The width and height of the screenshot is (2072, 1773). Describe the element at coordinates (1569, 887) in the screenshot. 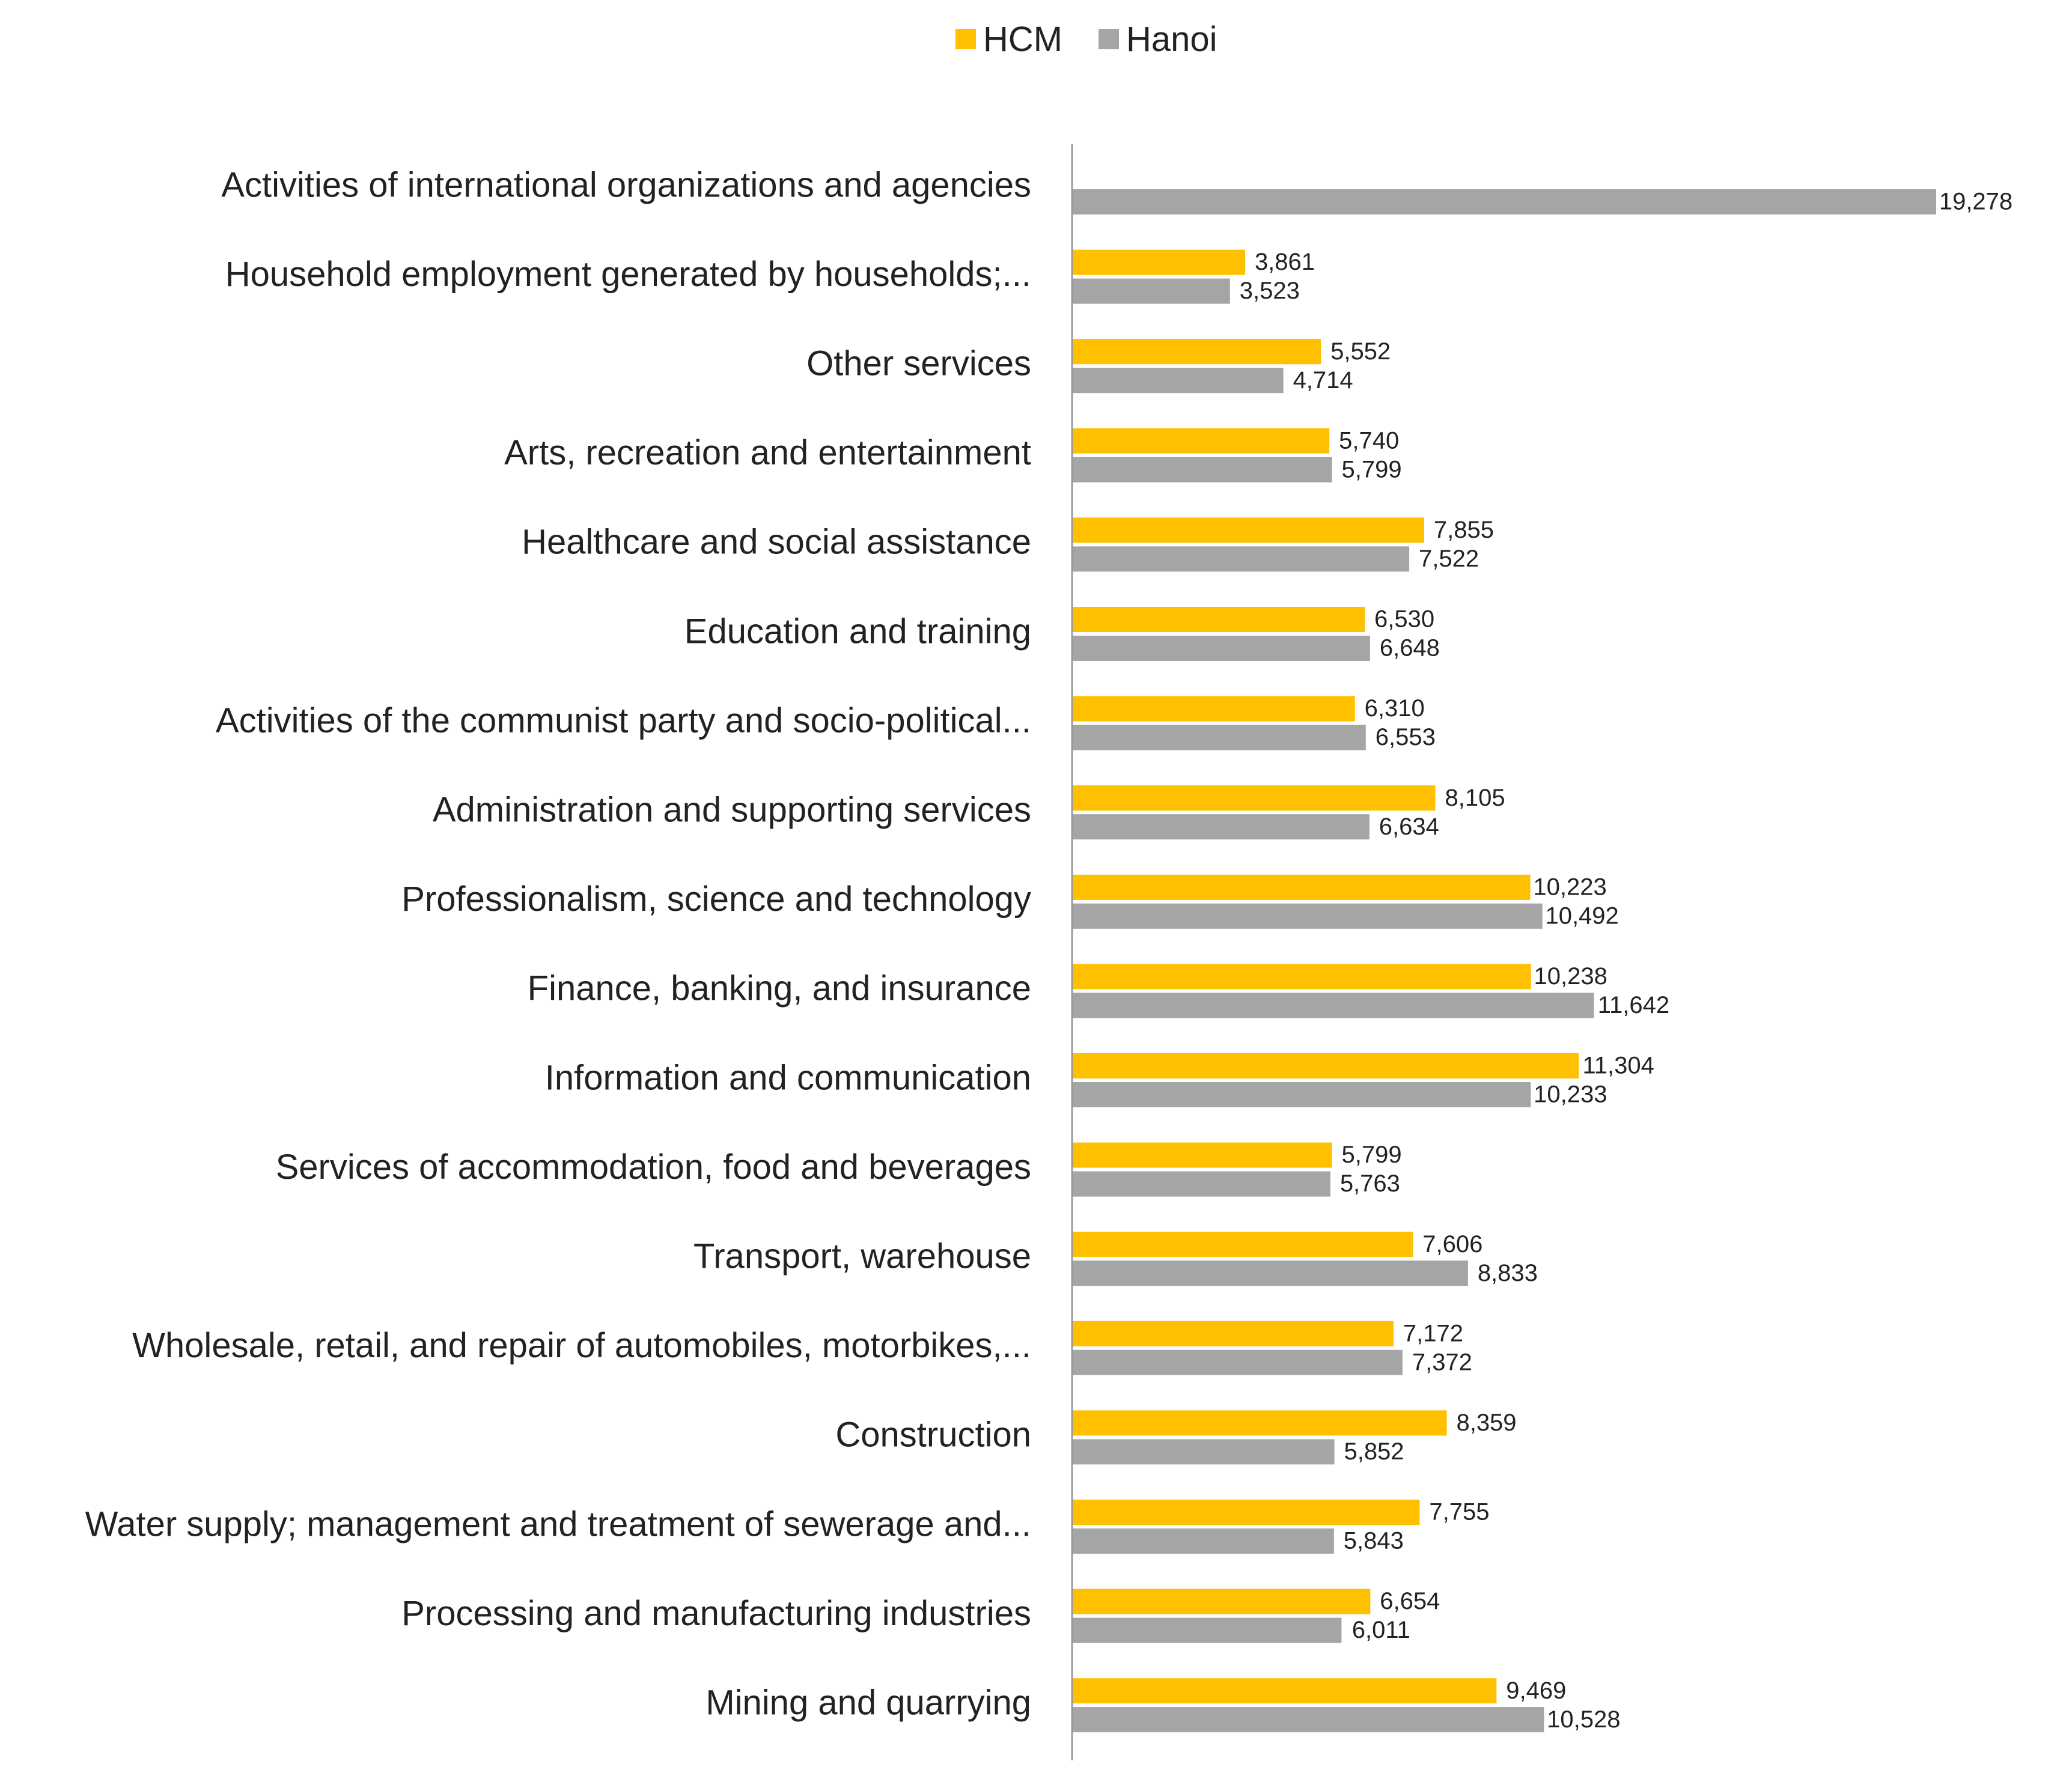

I see `data-label-hcm-professionalism-science-and-technology: 10,223` at that location.